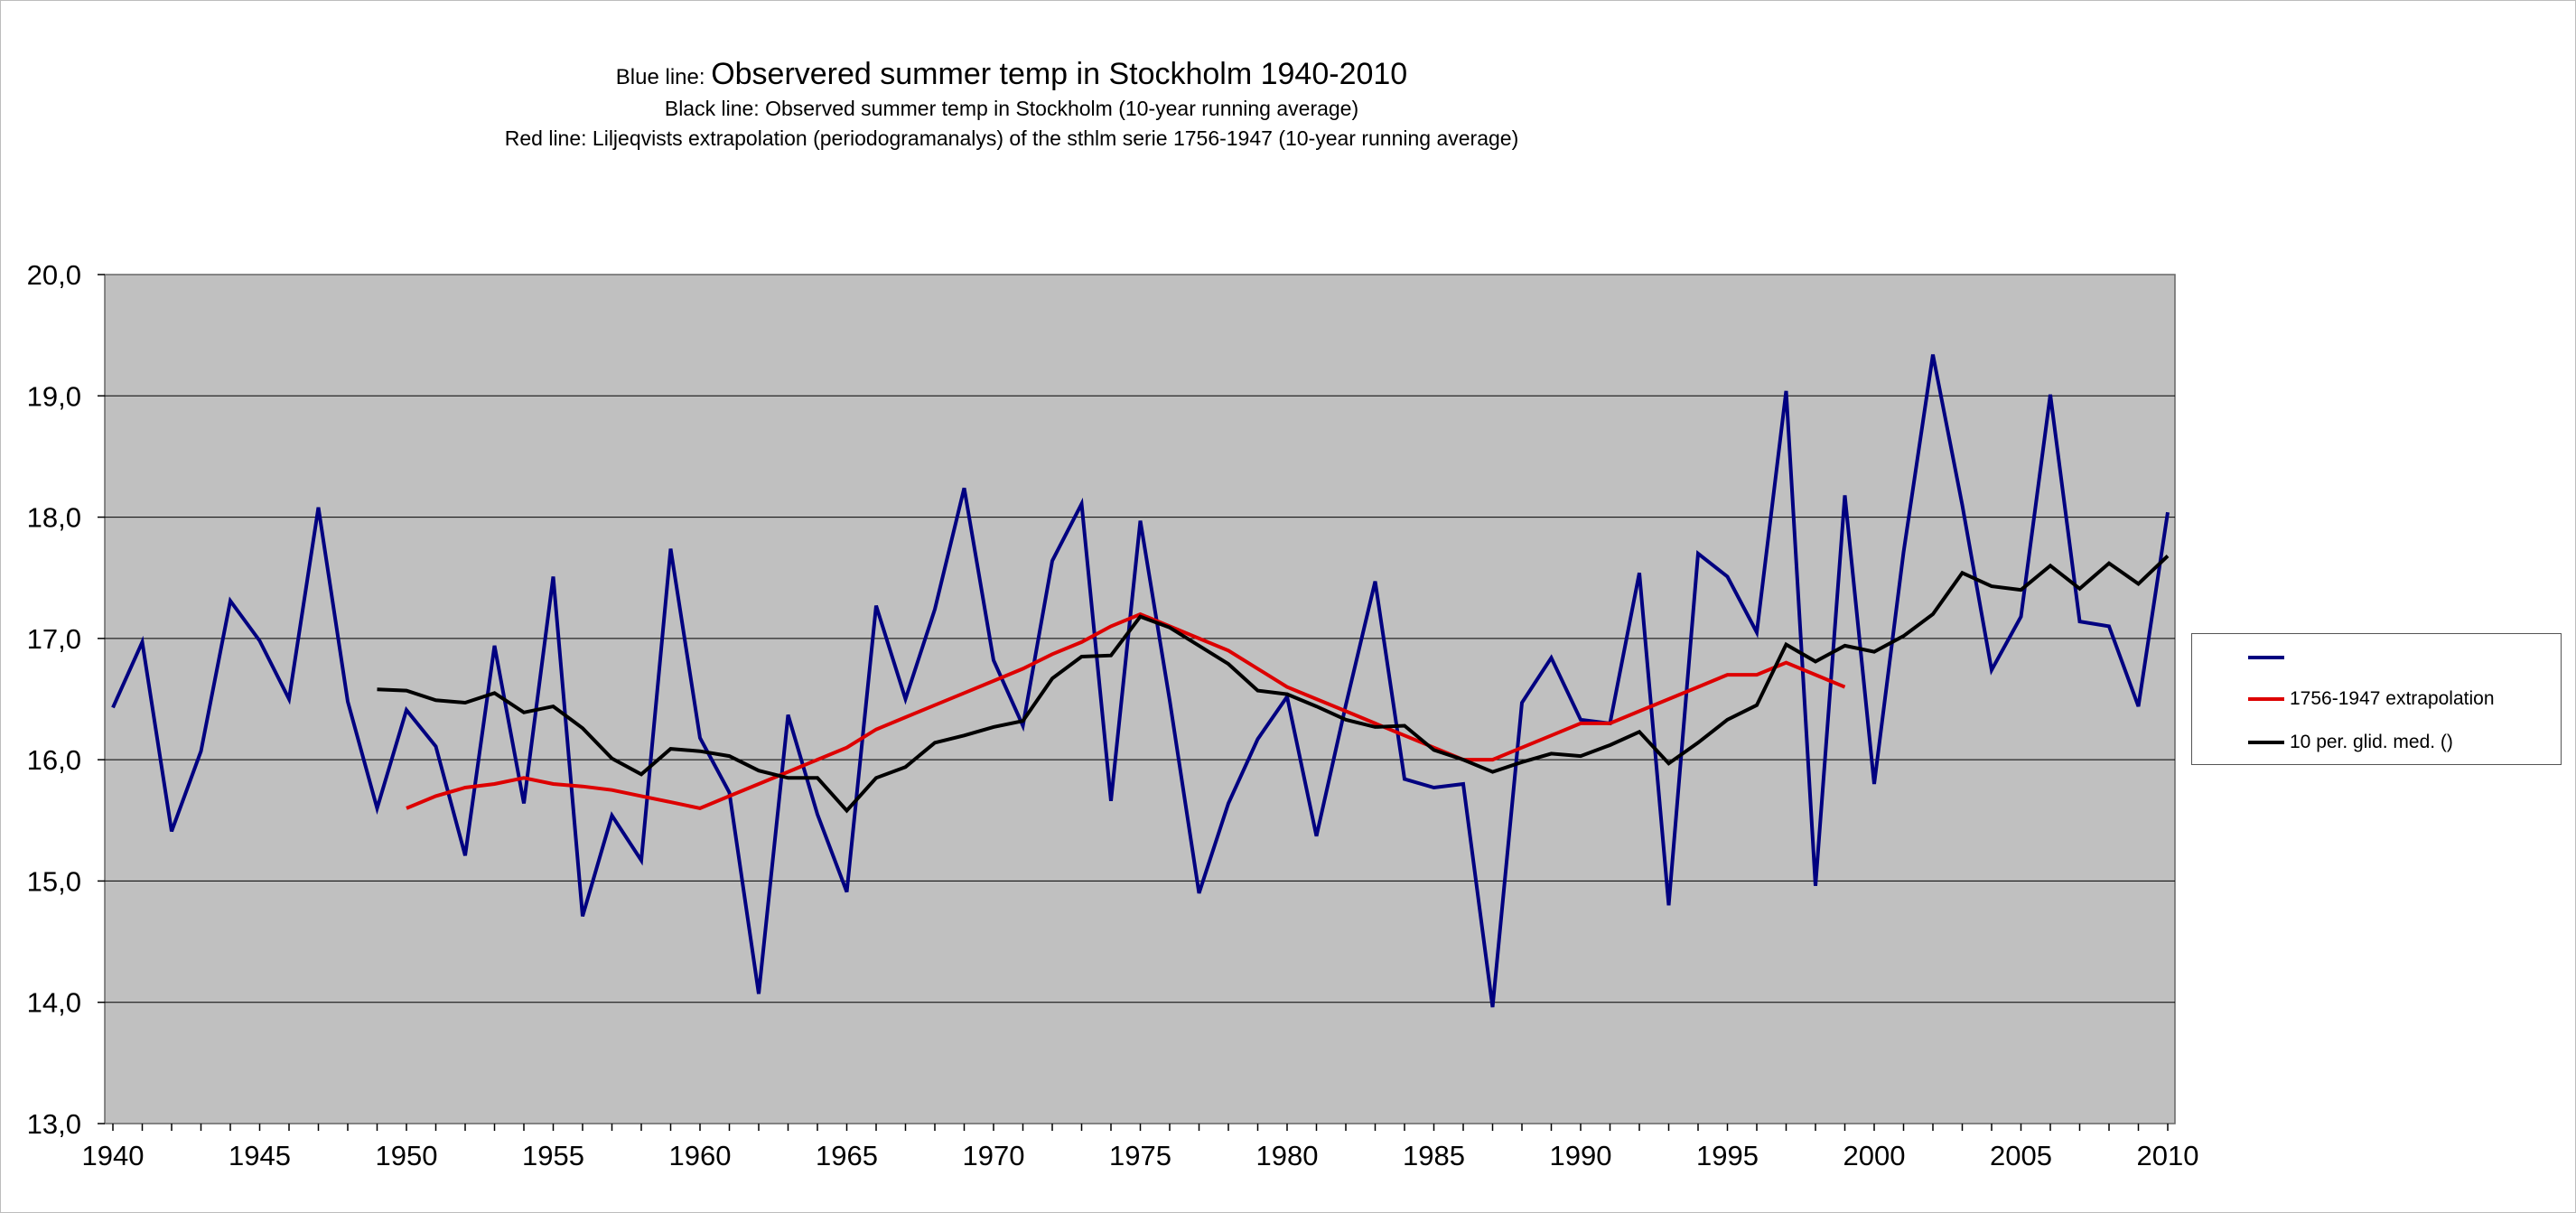  What do you see at coordinates (54, 275) in the screenshot?
I see `y-tick-label: 20,0` at bounding box center [54, 275].